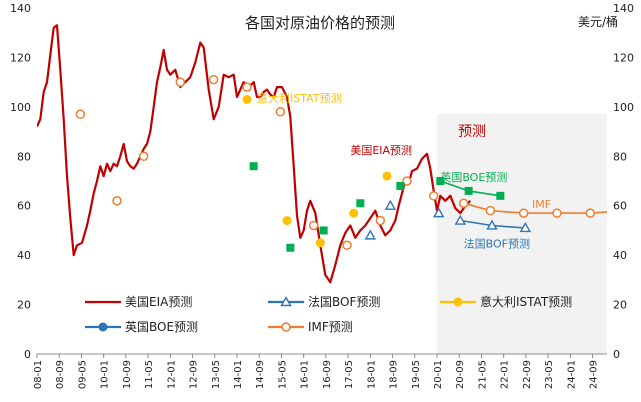 The width and height of the screenshot is (641, 402). I want to click on x-tick-label: 19-05, so click(416, 374).